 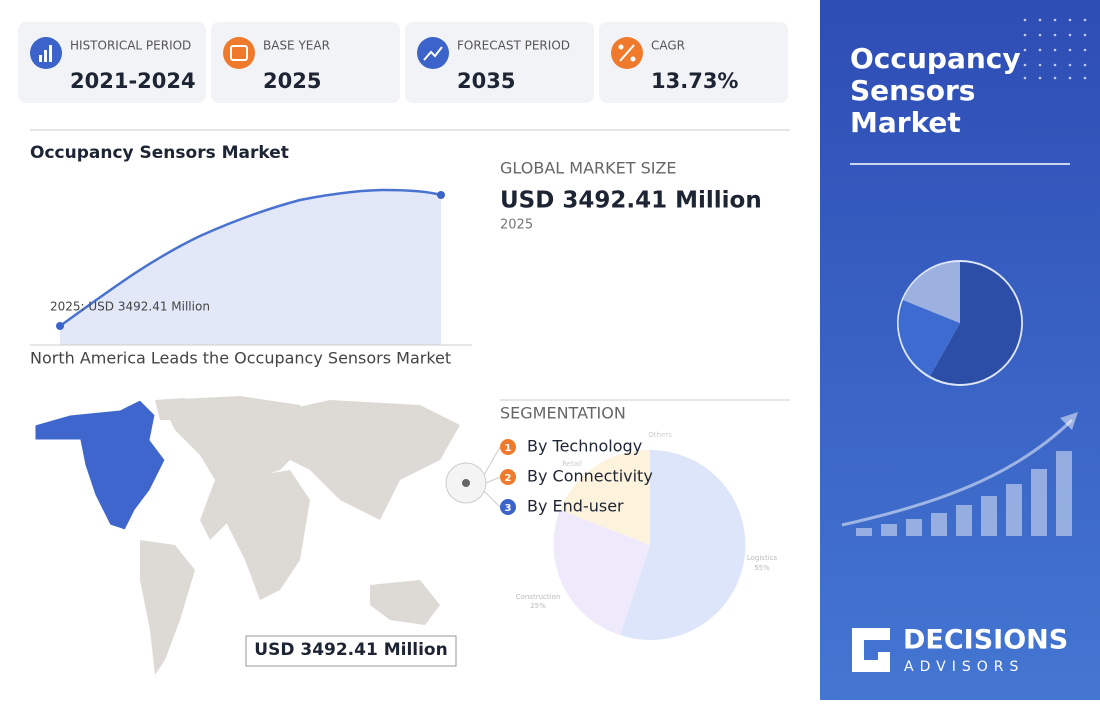 I want to click on stat-label: CAGR, so click(x=668, y=46).